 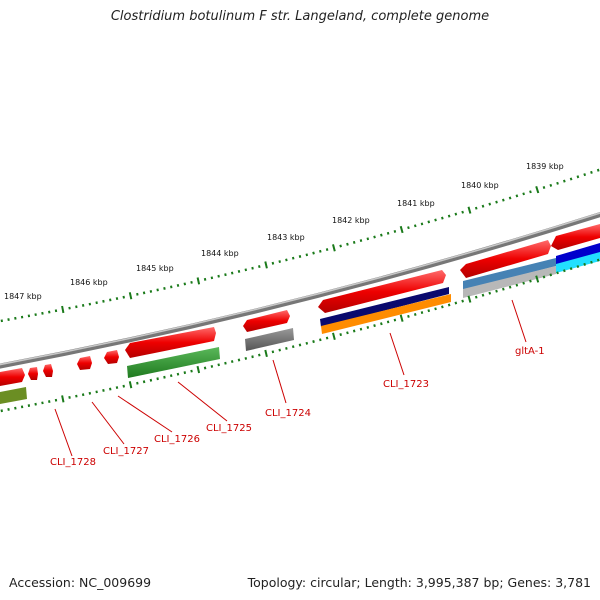 What do you see at coordinates (177, 439) in the screenshot?
I see `gene-label-CLI_1726: CLI_1726` at bounding box center [177, 439].